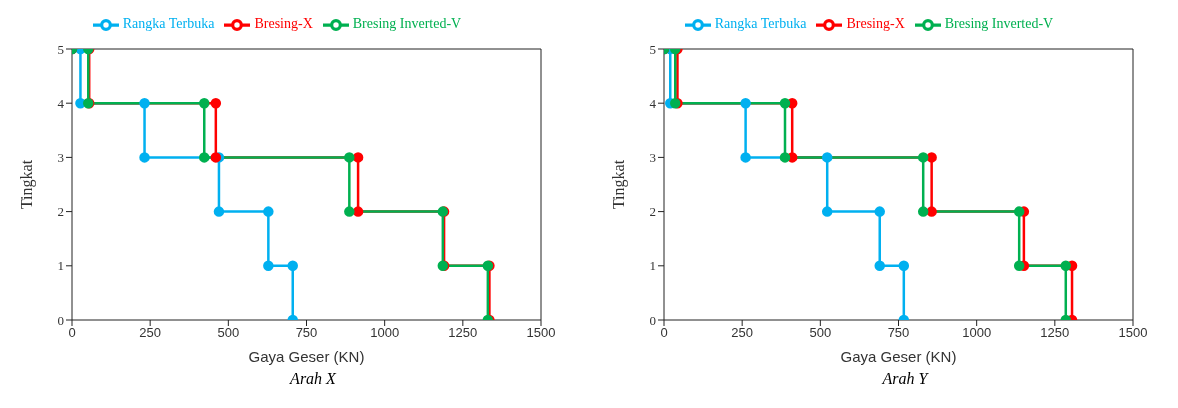 This screenshot has width=1178, height=408. Describe the element at coordinates (905, 379) in the screenshot. I see `text: Arah Y` at that location.